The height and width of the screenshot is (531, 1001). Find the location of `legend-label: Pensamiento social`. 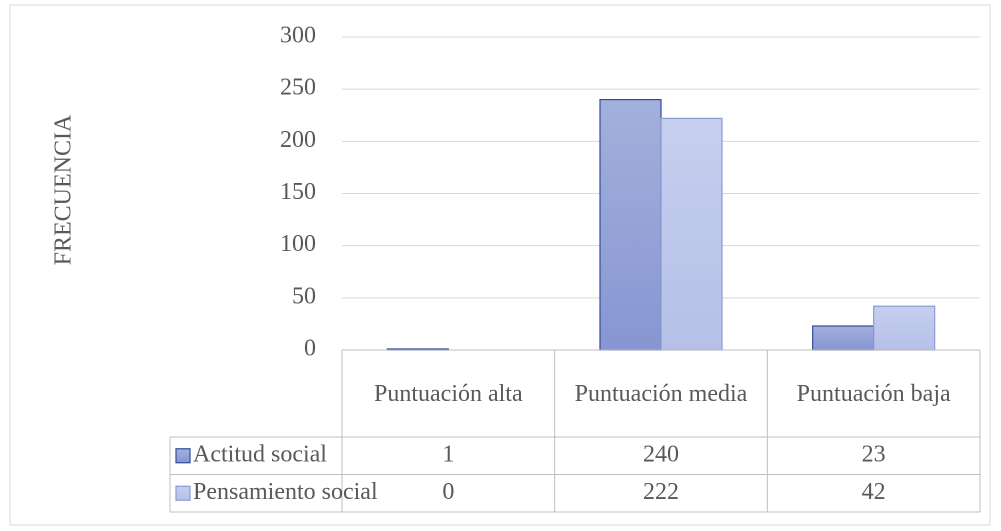

legend-label: Pensamiento social is located at coordinates (285, 492).